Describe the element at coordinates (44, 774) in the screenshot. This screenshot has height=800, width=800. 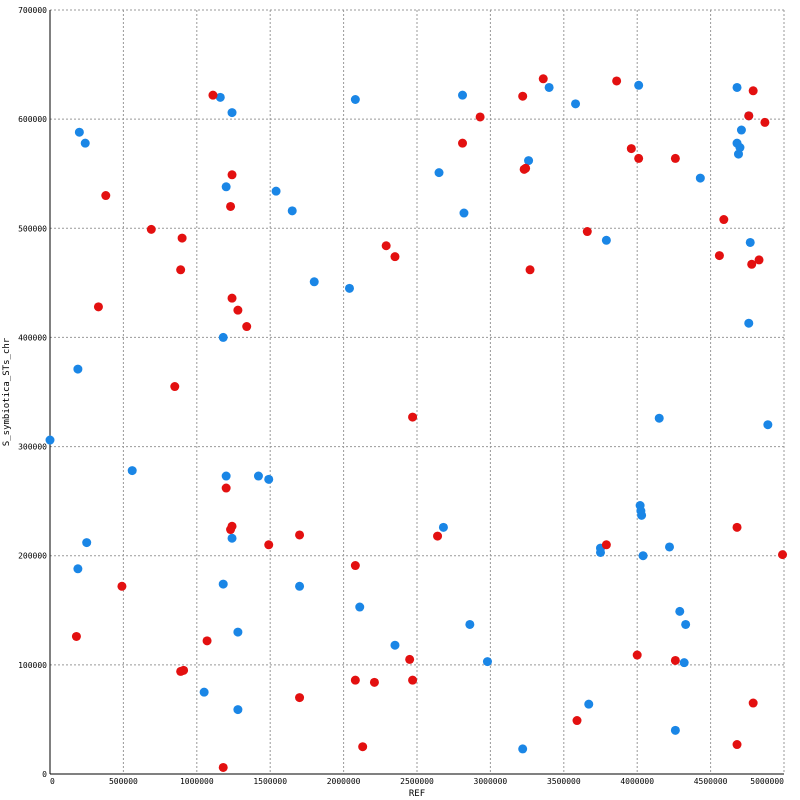
I see `y-tick-label: 0` at that location.